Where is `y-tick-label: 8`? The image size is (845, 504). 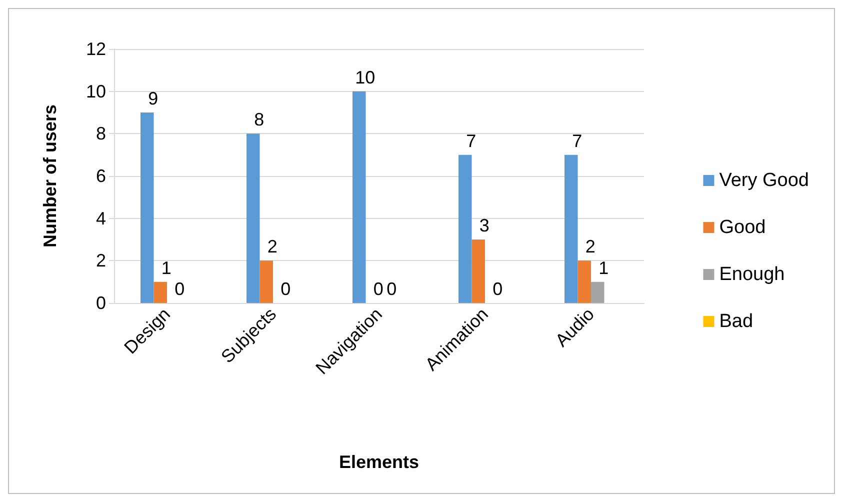
y-tick-label: 8 is located at coordinates (101, 134).